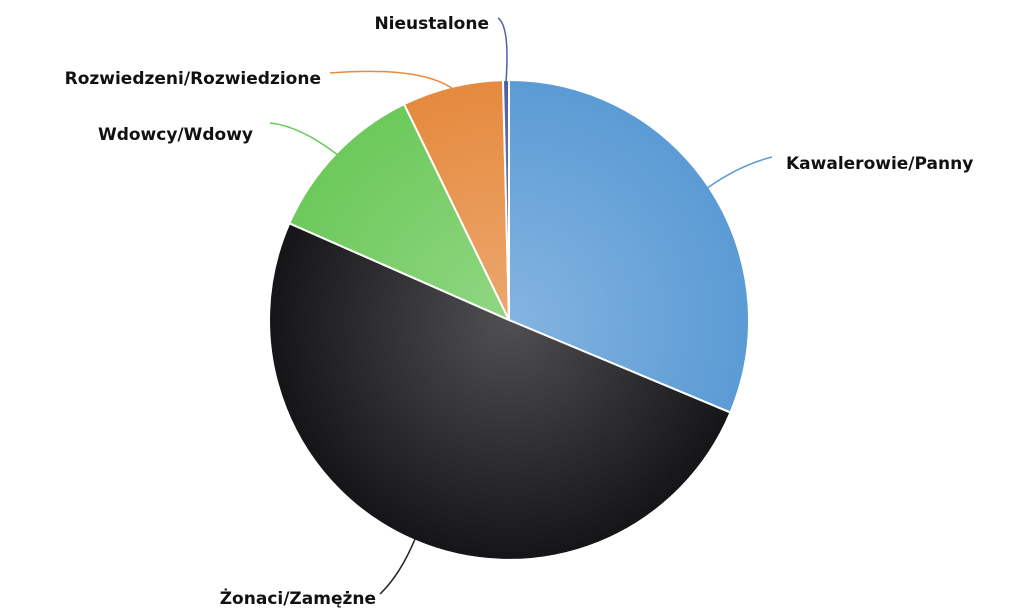 The height and width of the screenshot is (610, 1012). Describe the element at coordinates (739, 172) in the screenshot. I see `leader-kawalerowie-panny` at that location.